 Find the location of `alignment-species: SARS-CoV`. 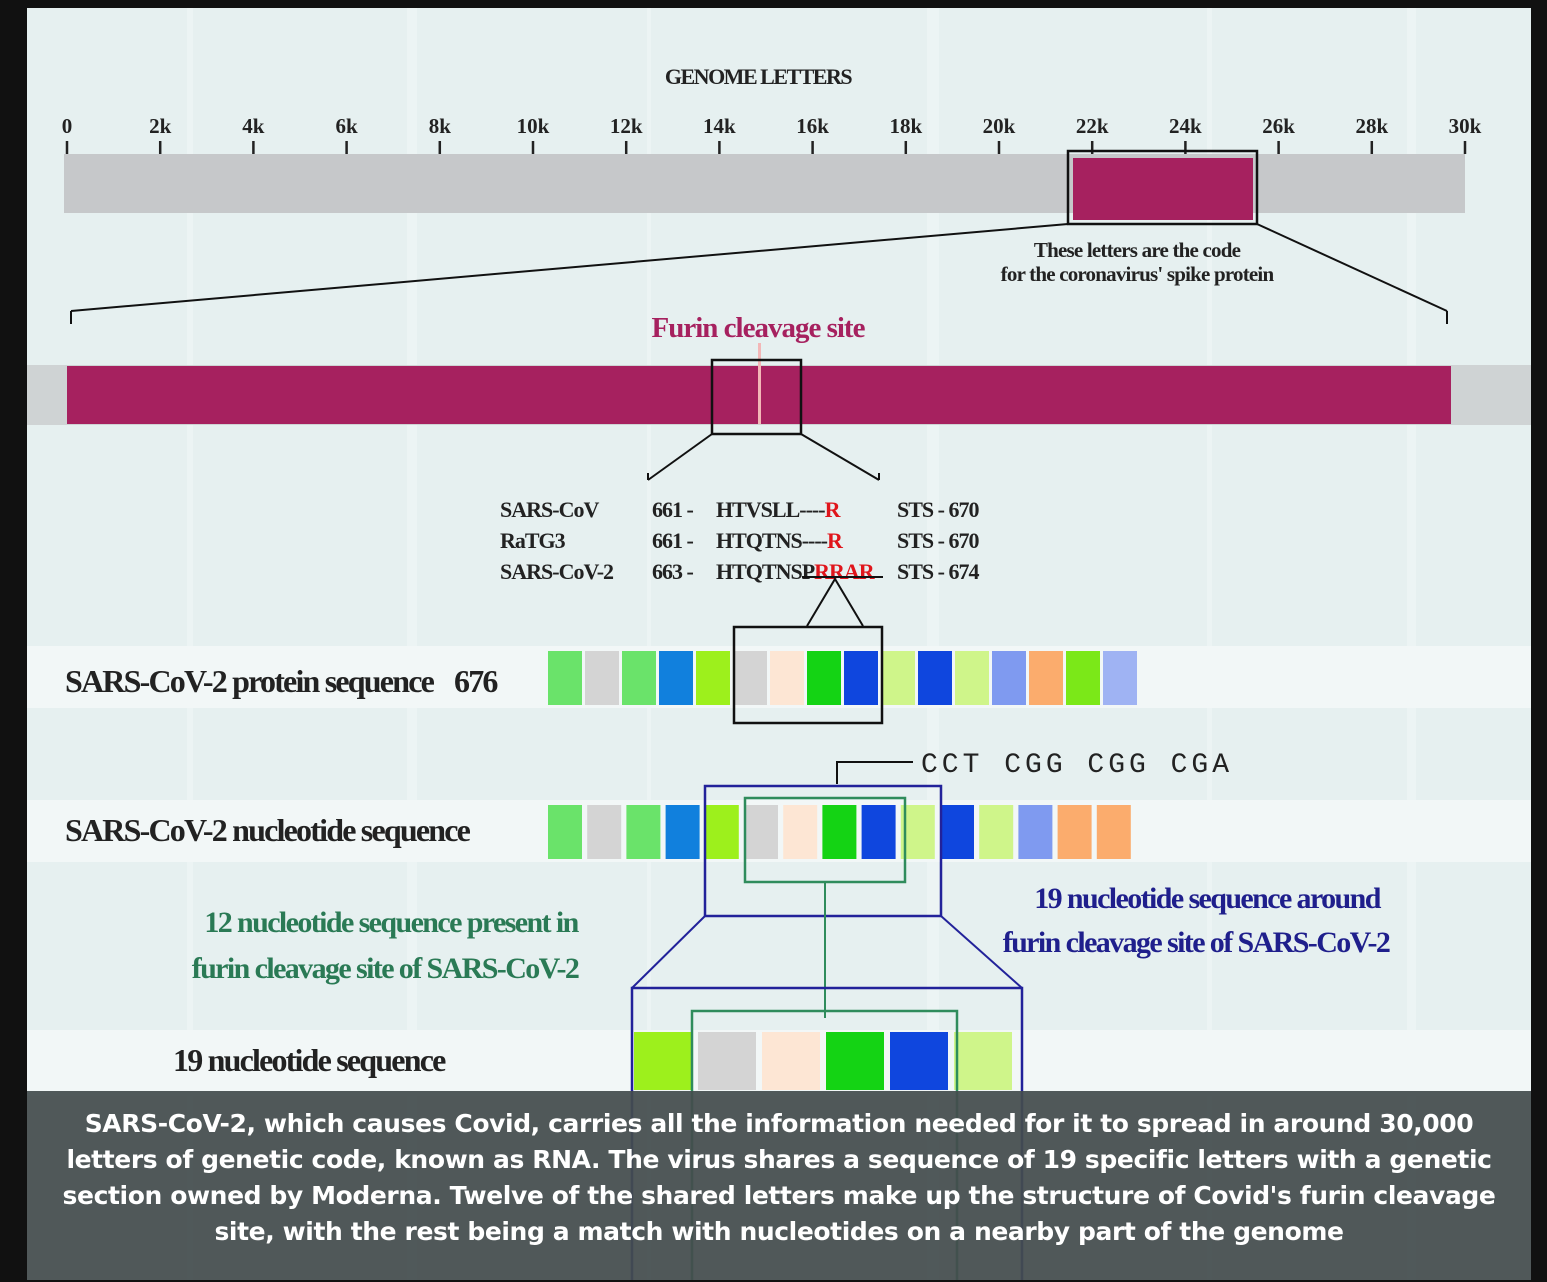

alignment-species: SARS-CoV is located at coordinates (549, 509).